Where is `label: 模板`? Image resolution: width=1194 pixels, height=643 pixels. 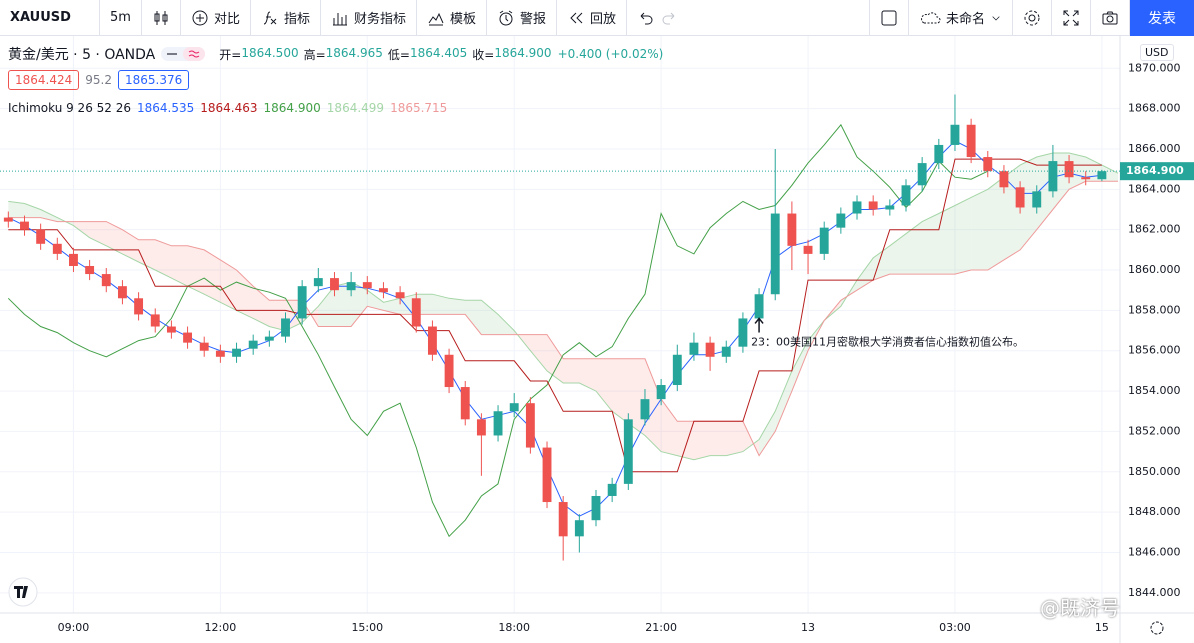 label: 模板 is located at coordinates (462, 19).